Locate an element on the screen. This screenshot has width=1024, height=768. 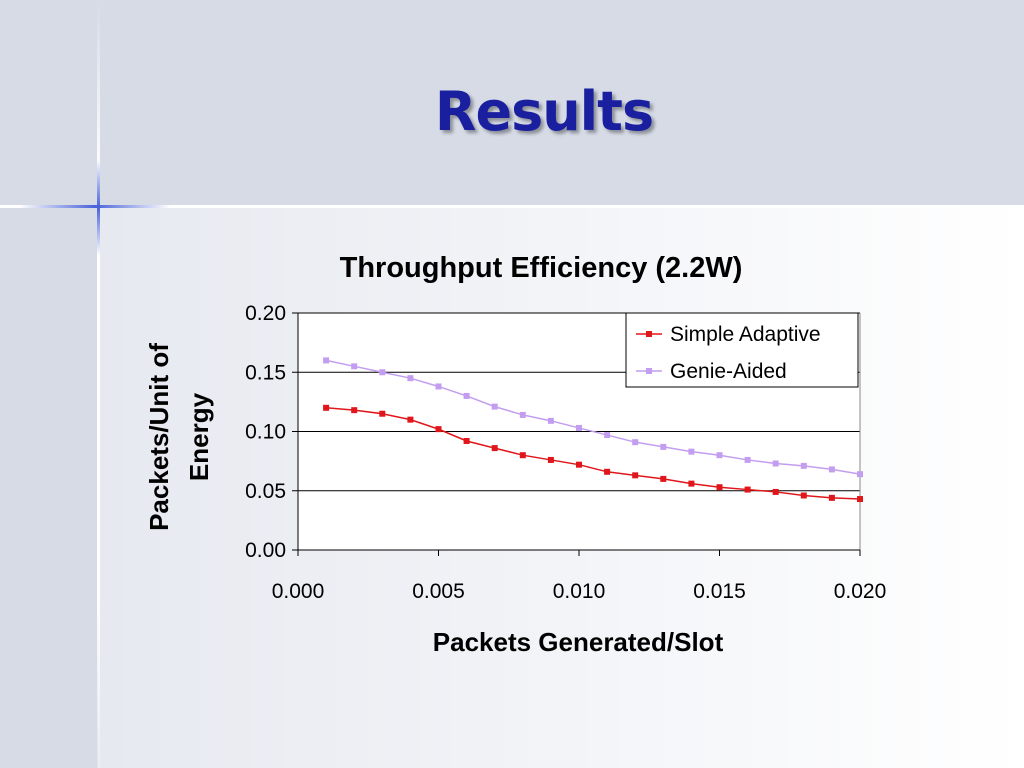
series-layer is located at coordinates (593, 430).